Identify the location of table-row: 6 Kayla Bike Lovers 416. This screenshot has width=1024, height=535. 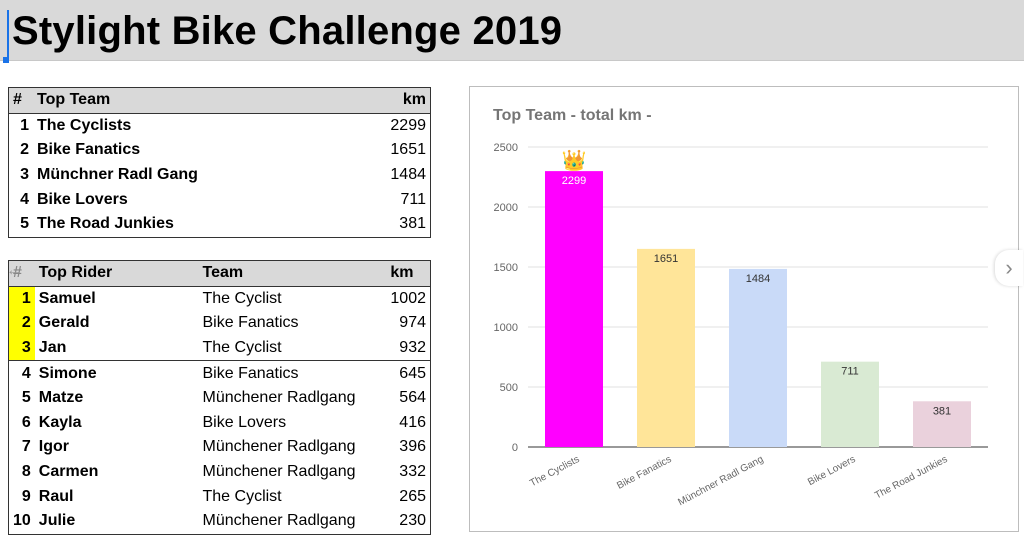
(220, 423).